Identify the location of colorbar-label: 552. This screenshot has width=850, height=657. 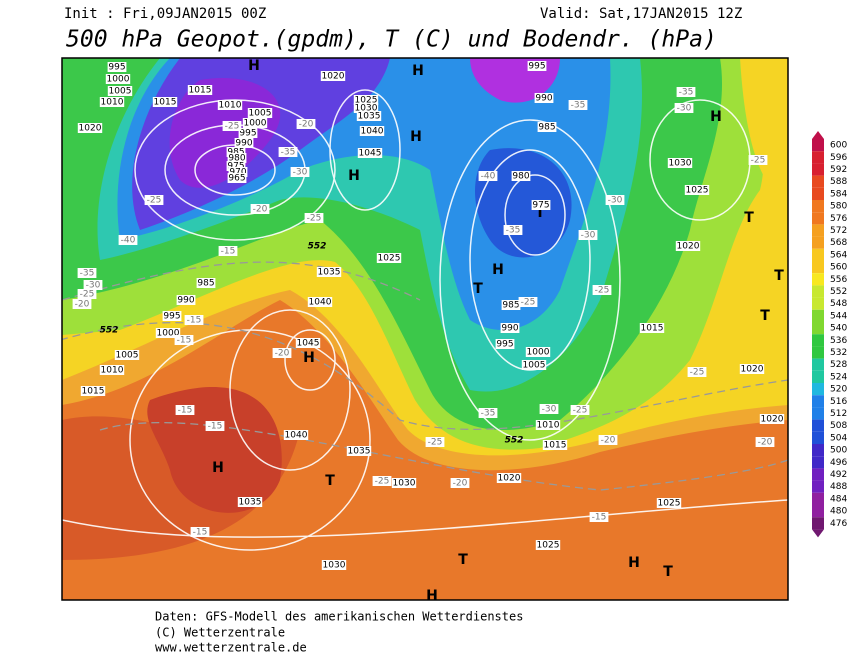
(838, 292).